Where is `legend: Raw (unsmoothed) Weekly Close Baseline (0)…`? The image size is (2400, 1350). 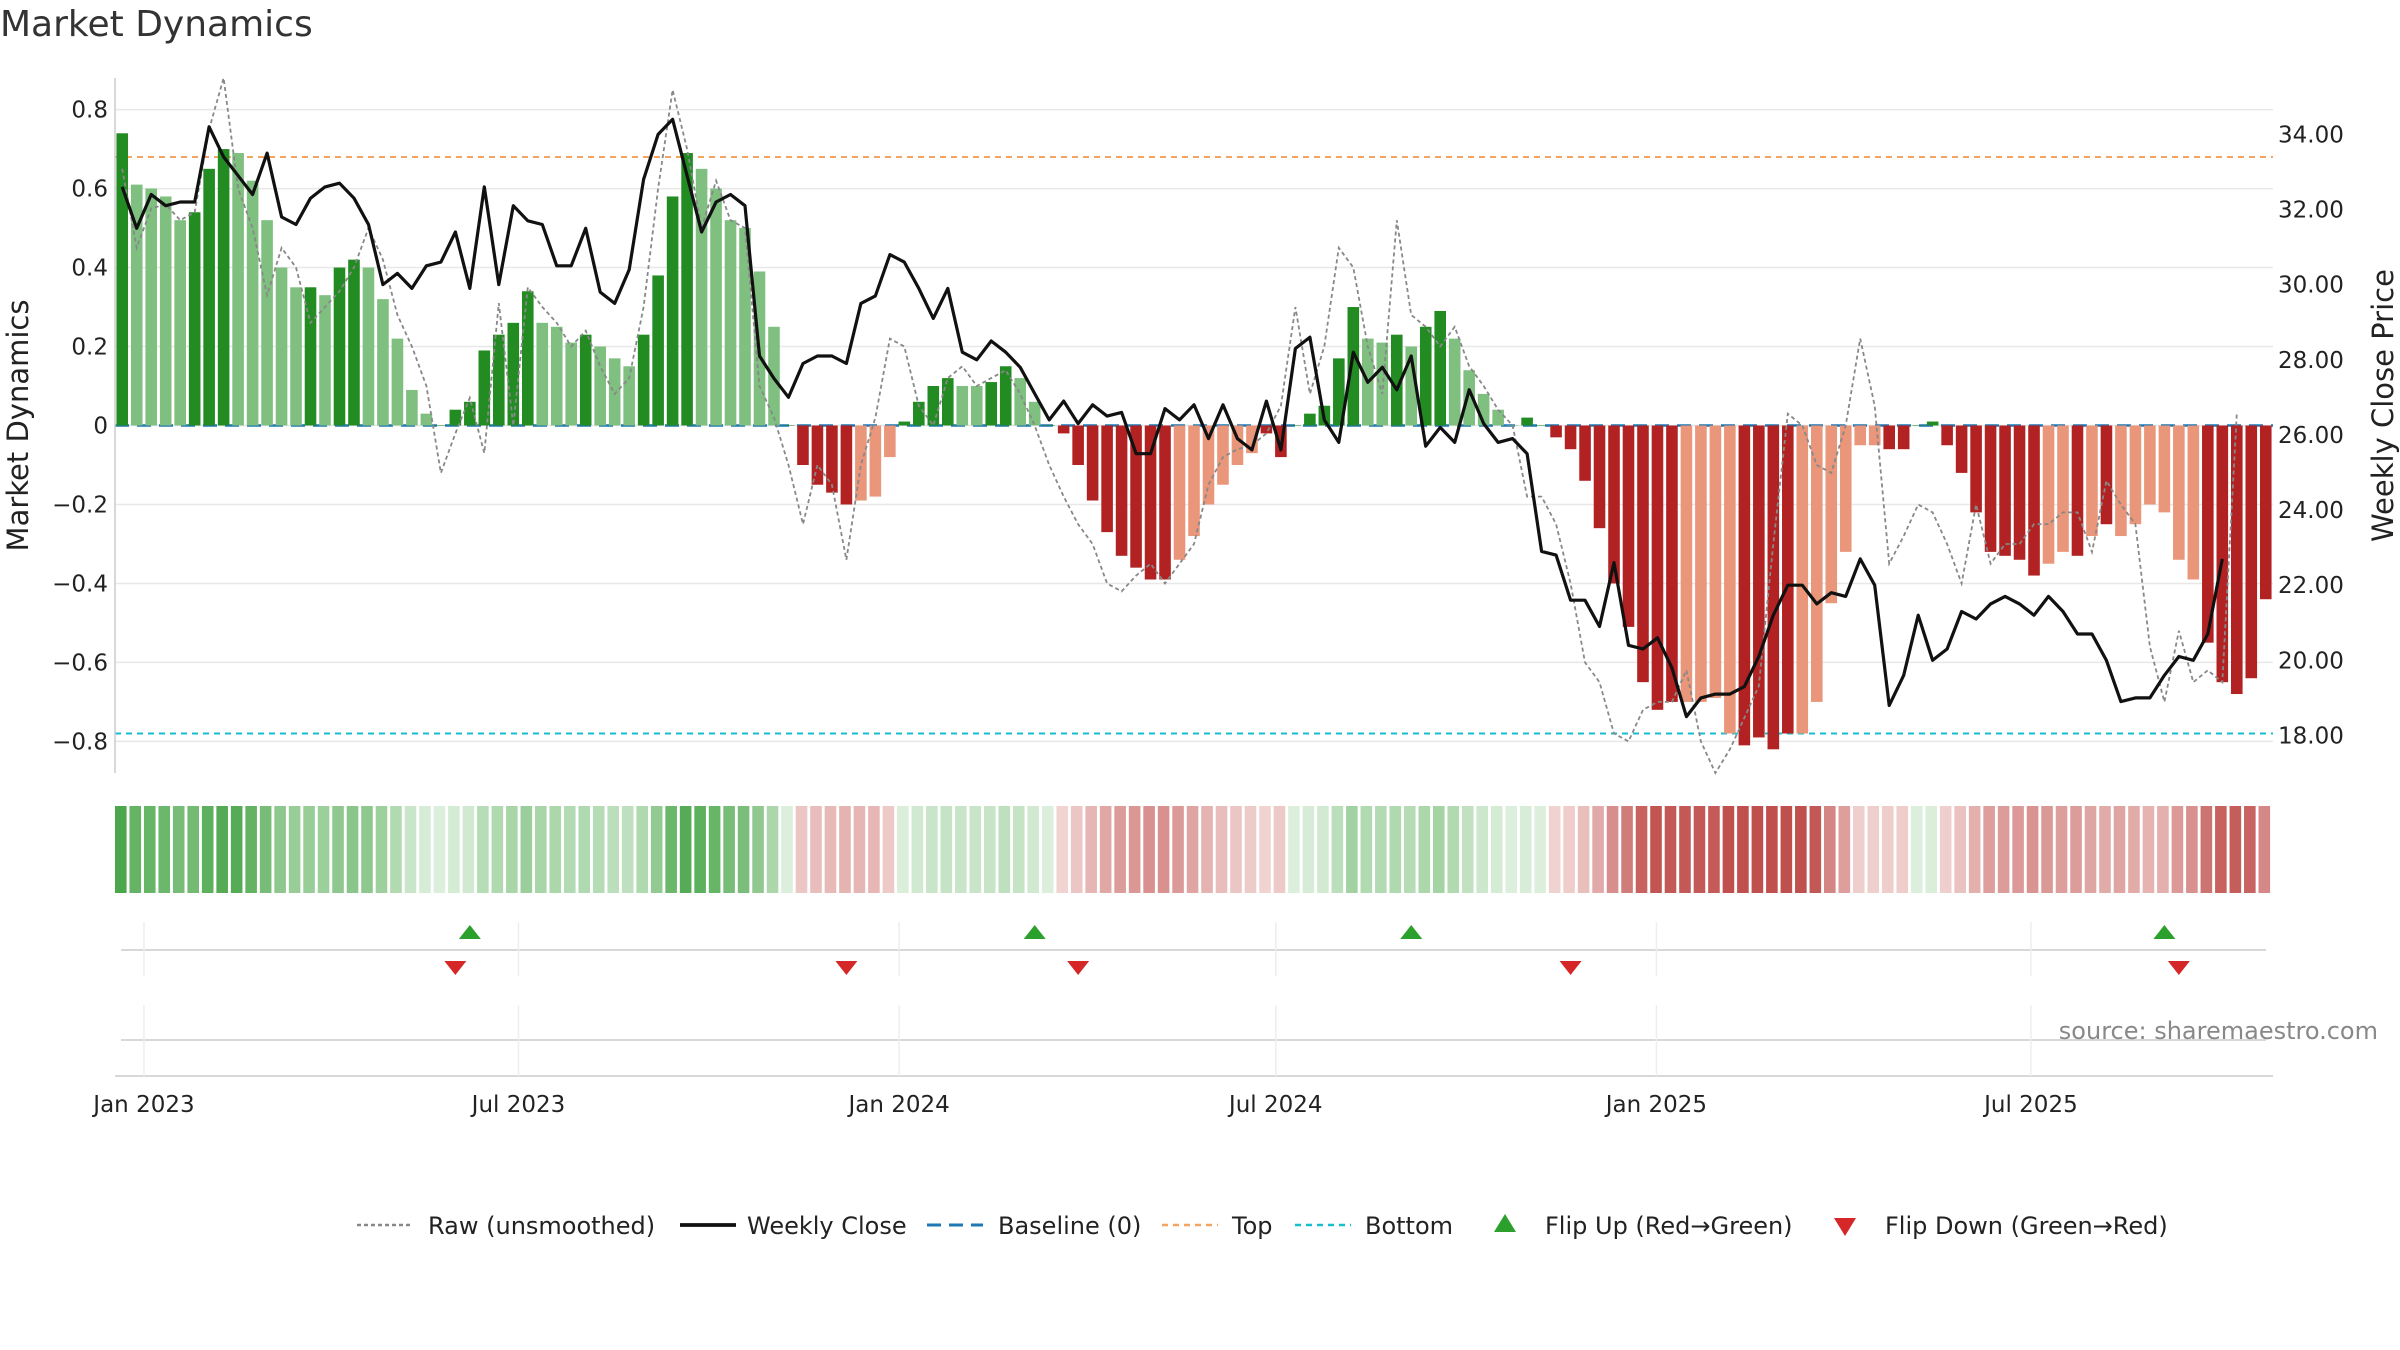 legend: Raw (unsmoothed) Weekly Close Baseline (0)… is located at coordinates (1262, 1226).